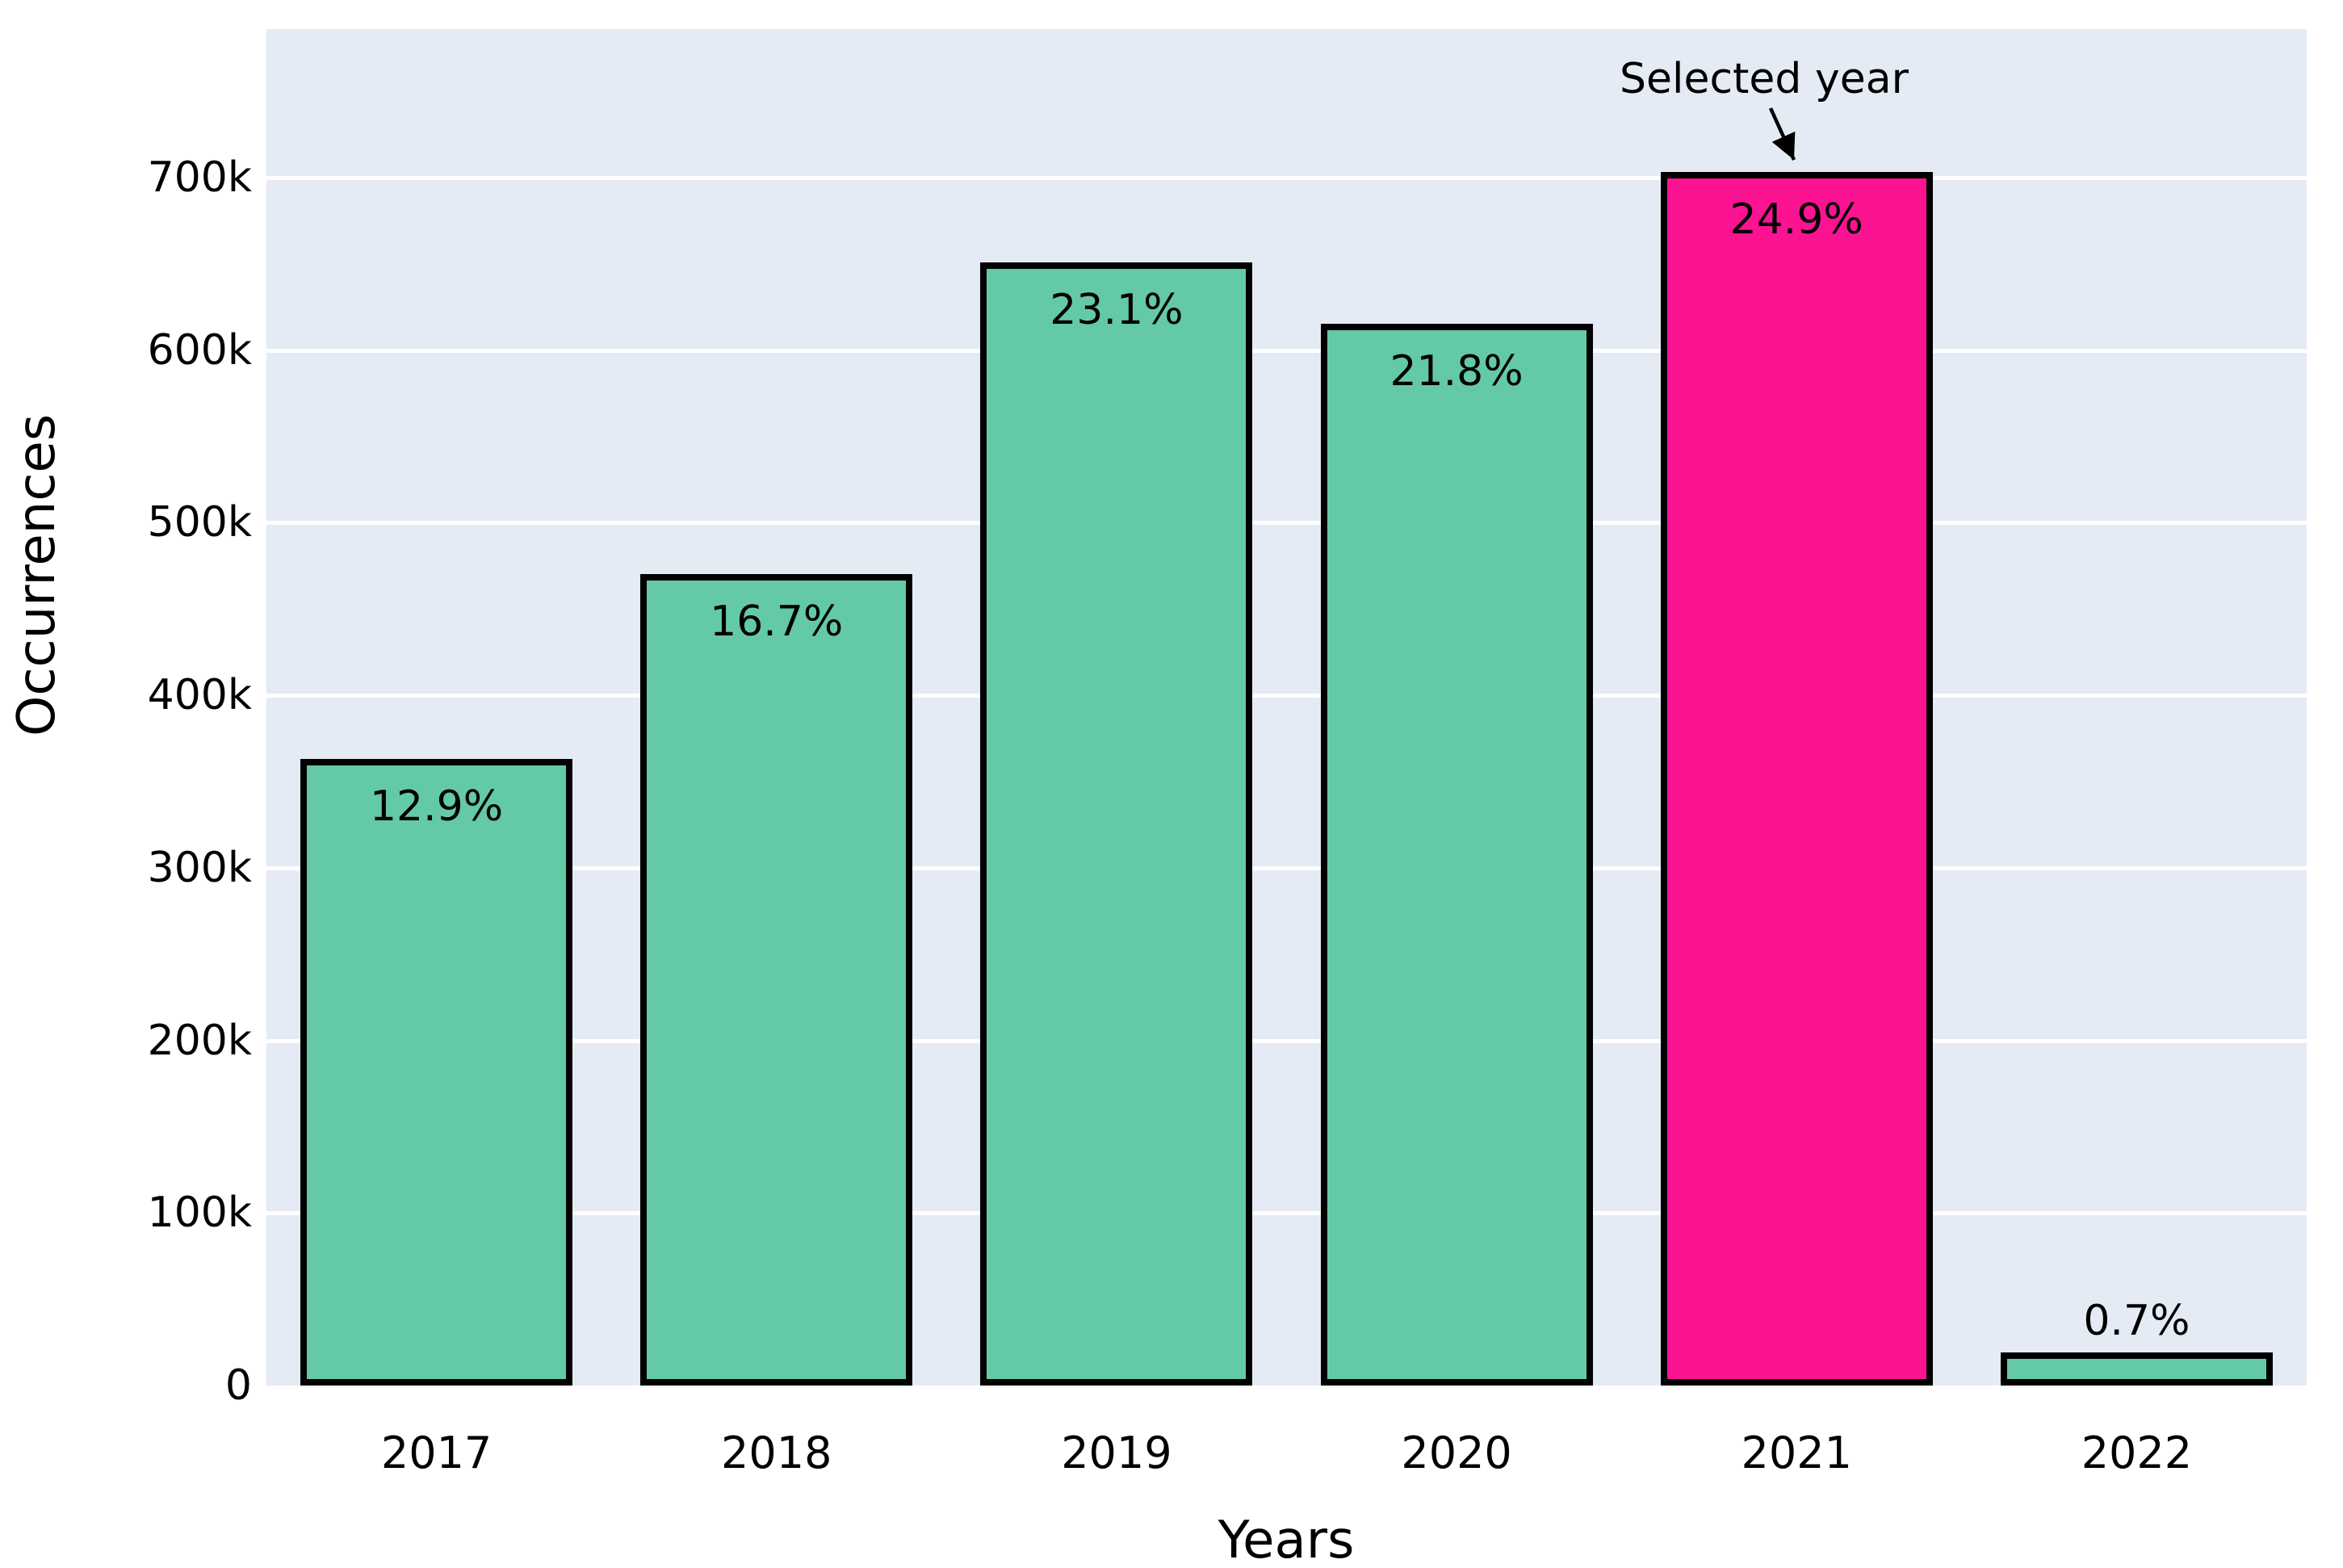  I want to click on y-tick-500k: 500k, so click(199, 522).